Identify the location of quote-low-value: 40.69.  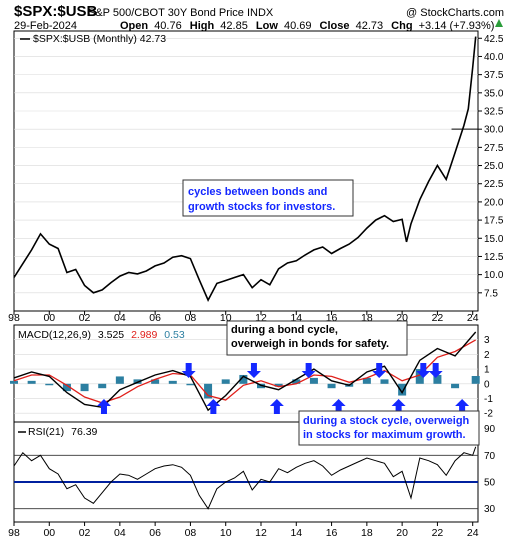
(298, 26).